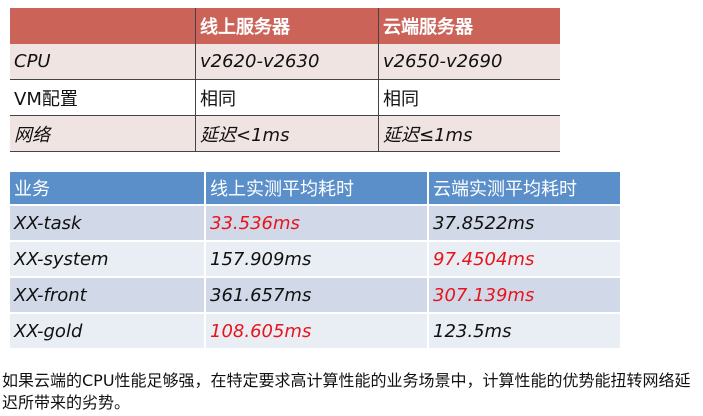  Describe the element at coordinates (107, 189) in the screenshot. I see `header-cell: 业务` at that location.